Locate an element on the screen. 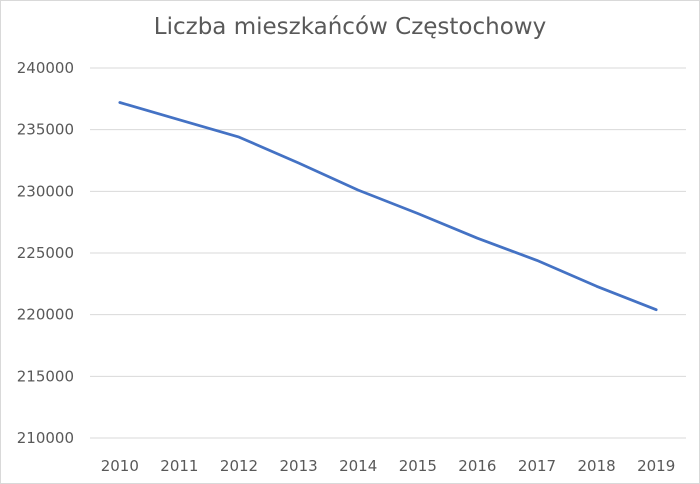 Image resolution: width=700 pixels, height=484 pixels. y-tick-label: 225000 is located at coordinates (45, 253).